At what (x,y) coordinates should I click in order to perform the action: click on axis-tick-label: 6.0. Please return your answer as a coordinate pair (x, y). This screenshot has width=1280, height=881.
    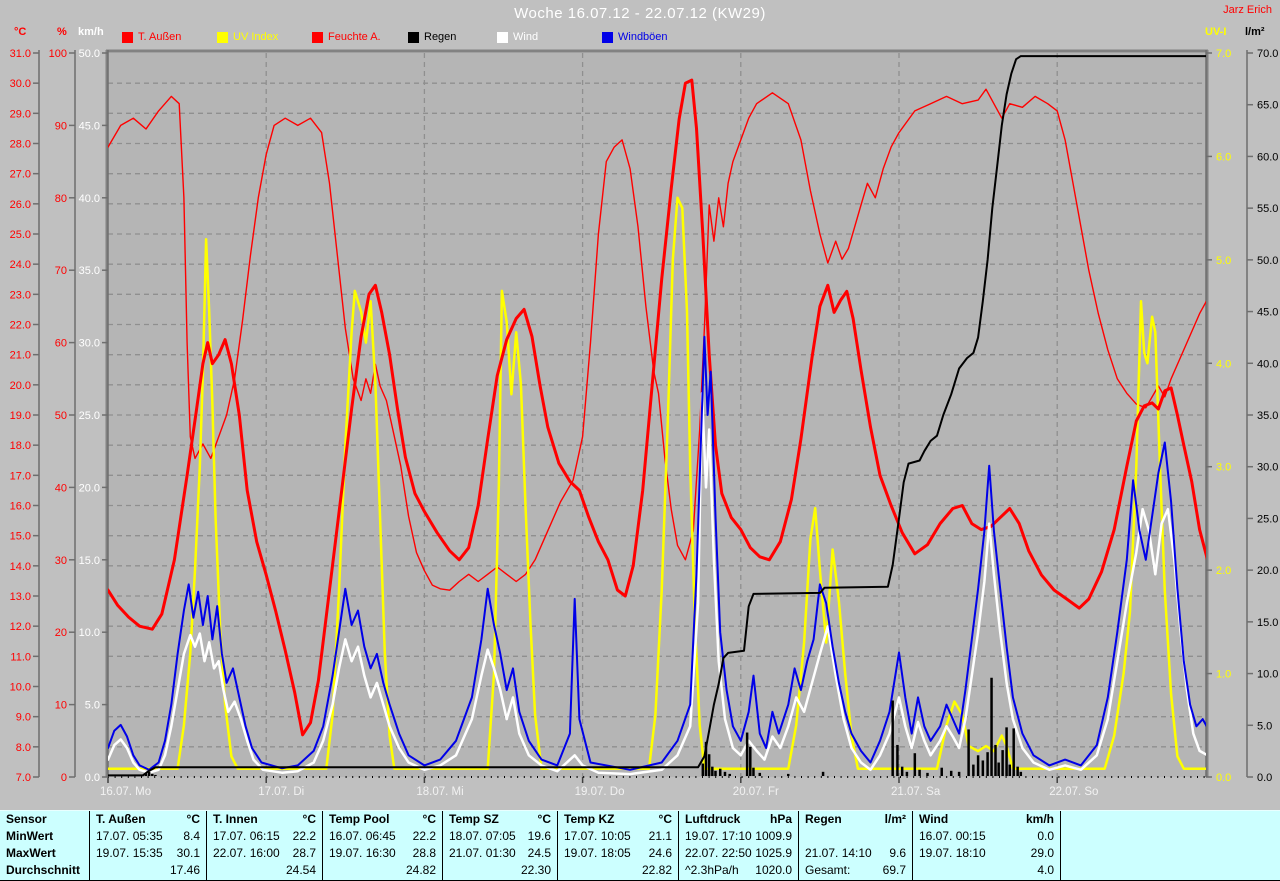
    Looking at the image, I should click on (1223, 157).